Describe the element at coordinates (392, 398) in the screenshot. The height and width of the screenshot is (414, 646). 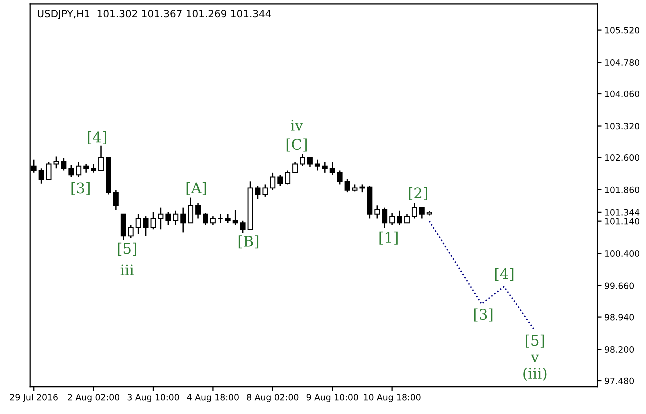
I see `x-tick-label: 10 Aug 18:00` at that location.